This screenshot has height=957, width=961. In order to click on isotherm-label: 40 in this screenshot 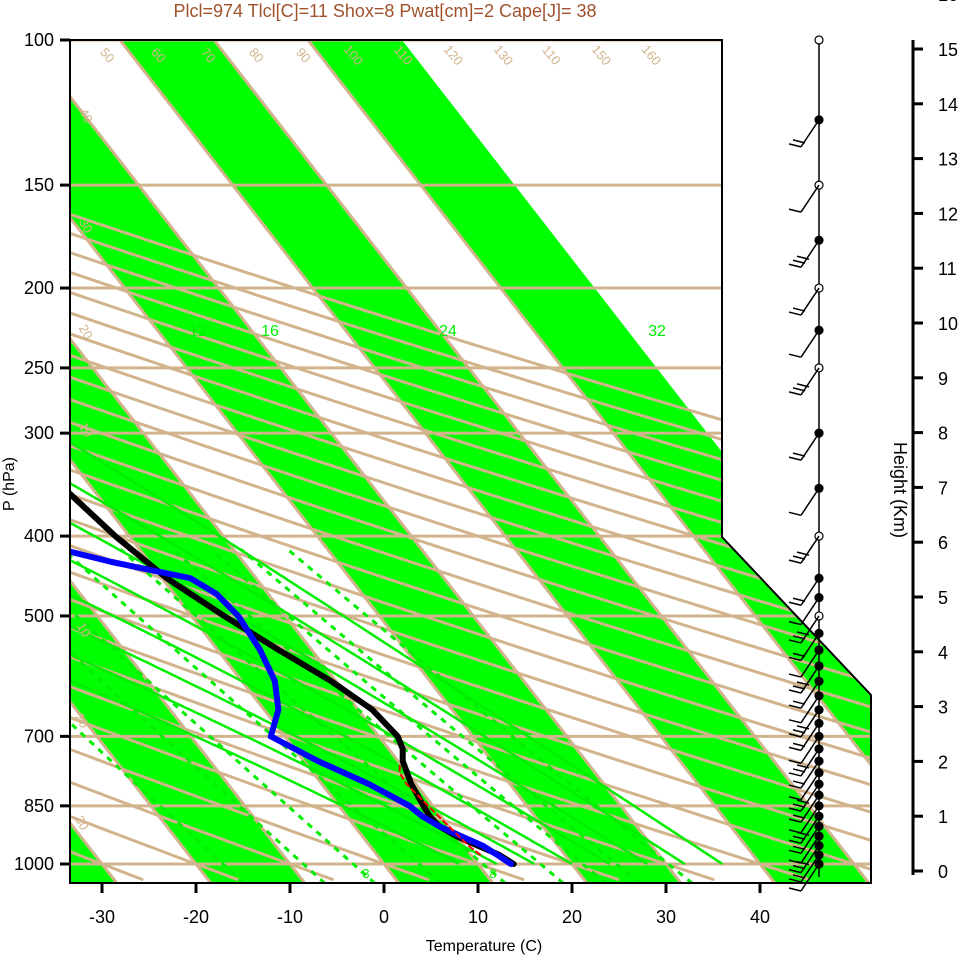, I will do `click(86, 116)`.